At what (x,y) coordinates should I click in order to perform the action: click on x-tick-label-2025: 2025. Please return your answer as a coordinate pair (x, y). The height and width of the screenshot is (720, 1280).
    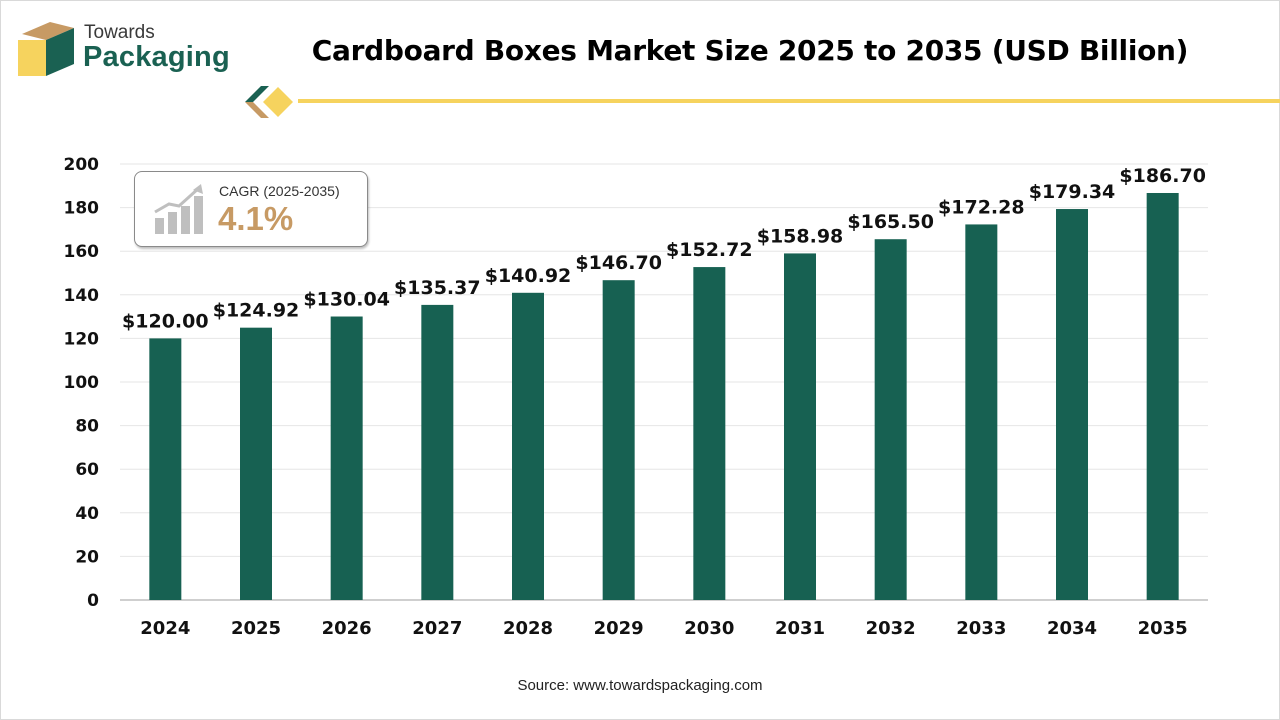
    Looking at the image, I should click on (256, 628).